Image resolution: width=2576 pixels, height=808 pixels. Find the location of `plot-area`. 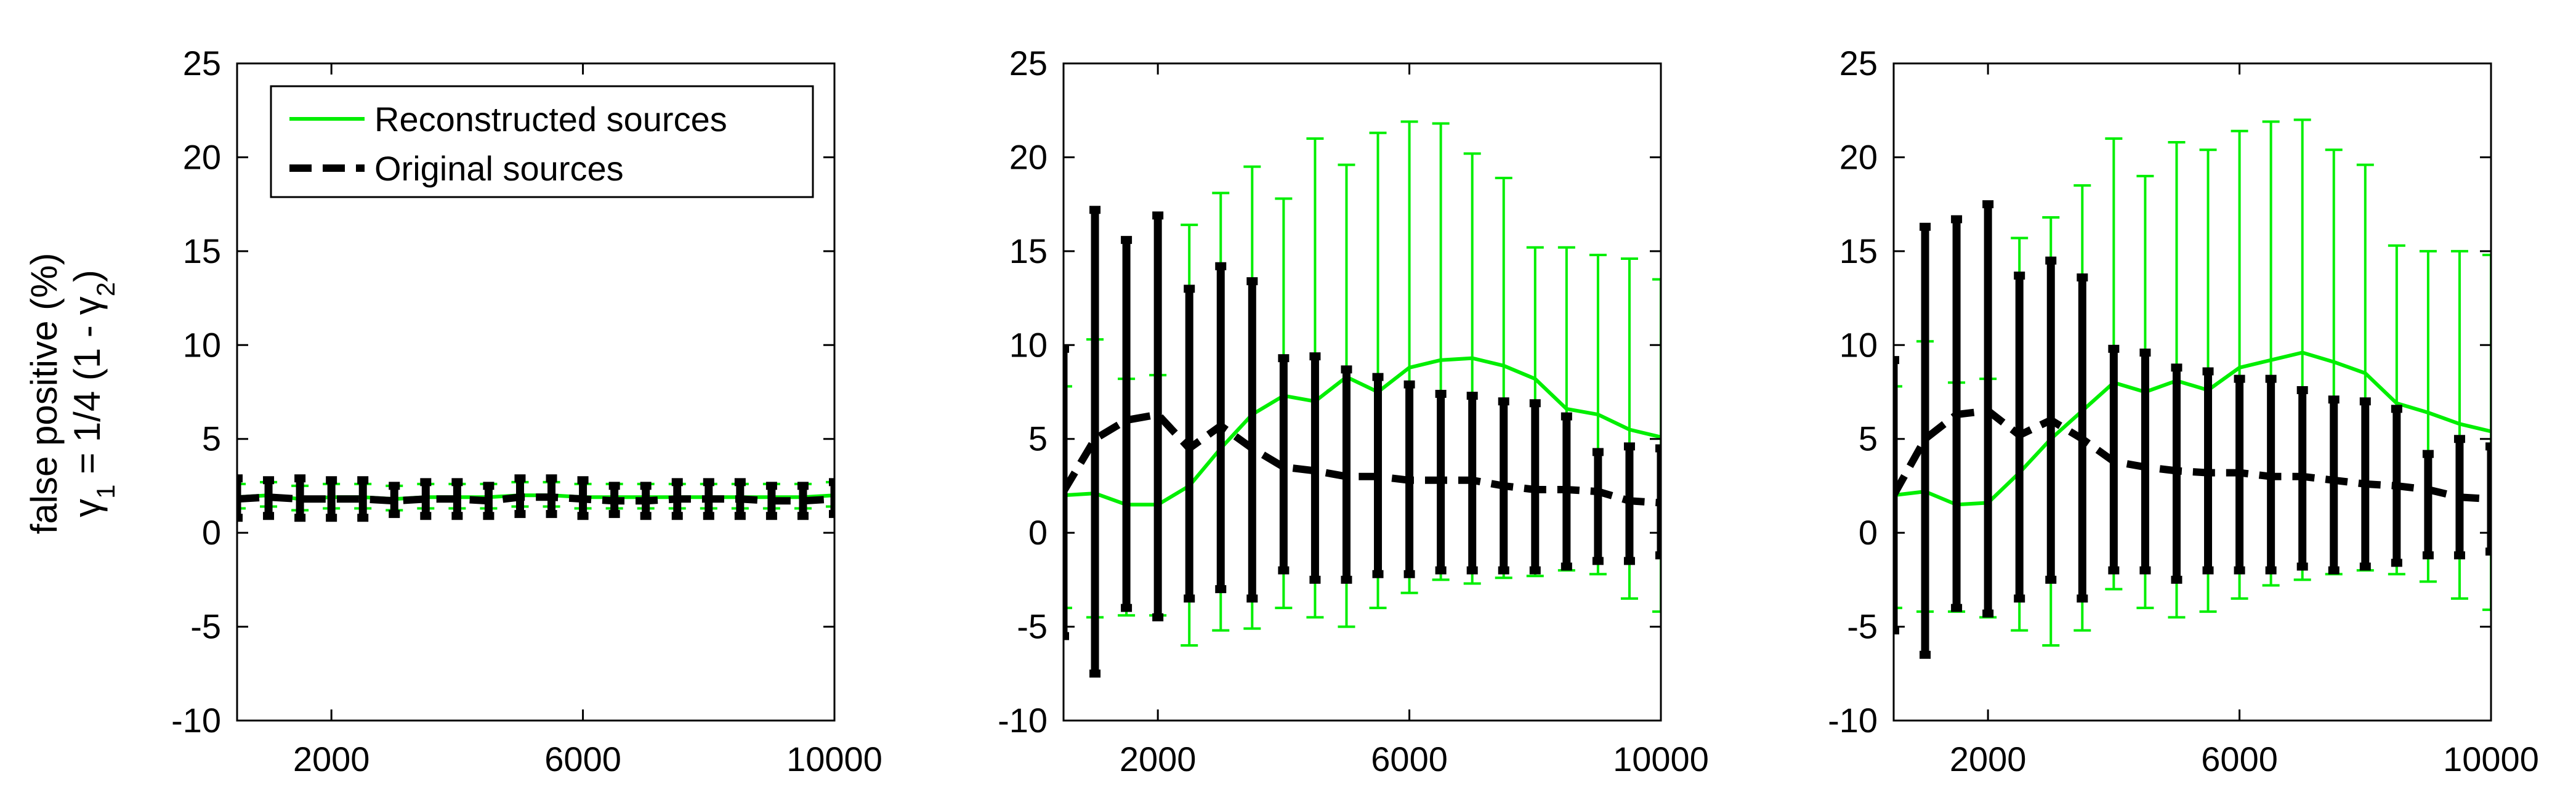

plot-area is located at coordinates (535, 498).